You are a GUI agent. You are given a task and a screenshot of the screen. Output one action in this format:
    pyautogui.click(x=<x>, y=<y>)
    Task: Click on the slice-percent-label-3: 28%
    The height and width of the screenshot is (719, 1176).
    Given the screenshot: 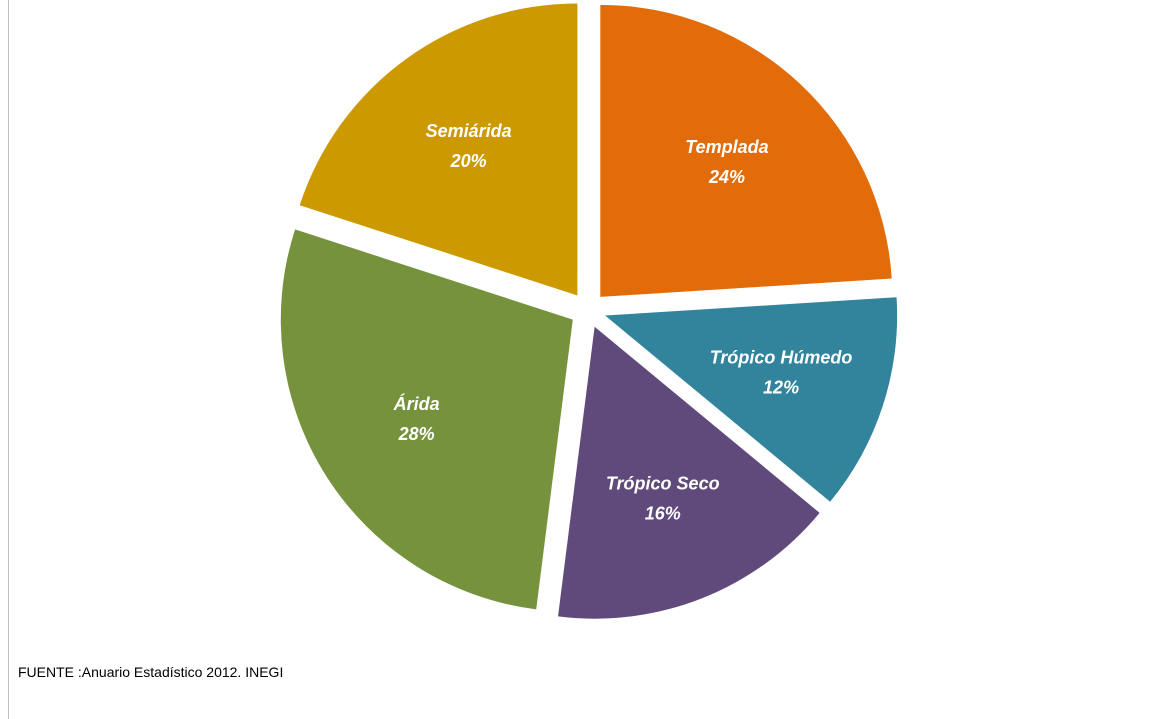 What is the action you would take?
    pyautogui.click(x=416, y=434)
    